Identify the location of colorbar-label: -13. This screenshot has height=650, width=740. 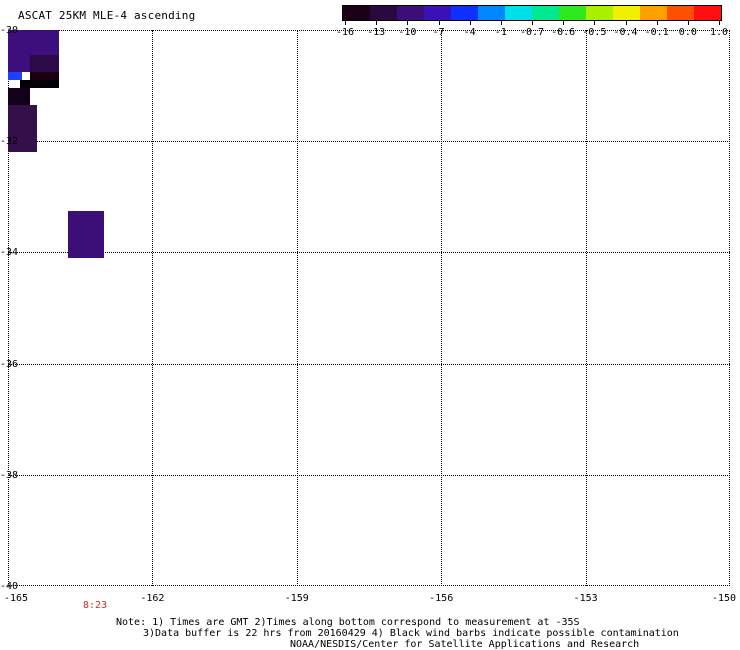
(376, 32).